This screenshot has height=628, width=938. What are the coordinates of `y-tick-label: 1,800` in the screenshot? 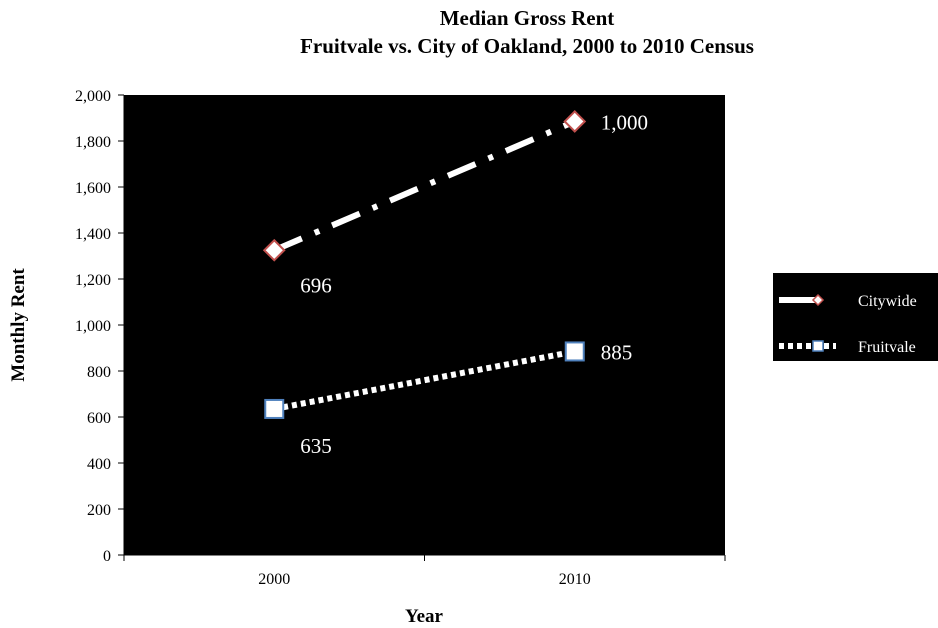 It's located at (93, 142).